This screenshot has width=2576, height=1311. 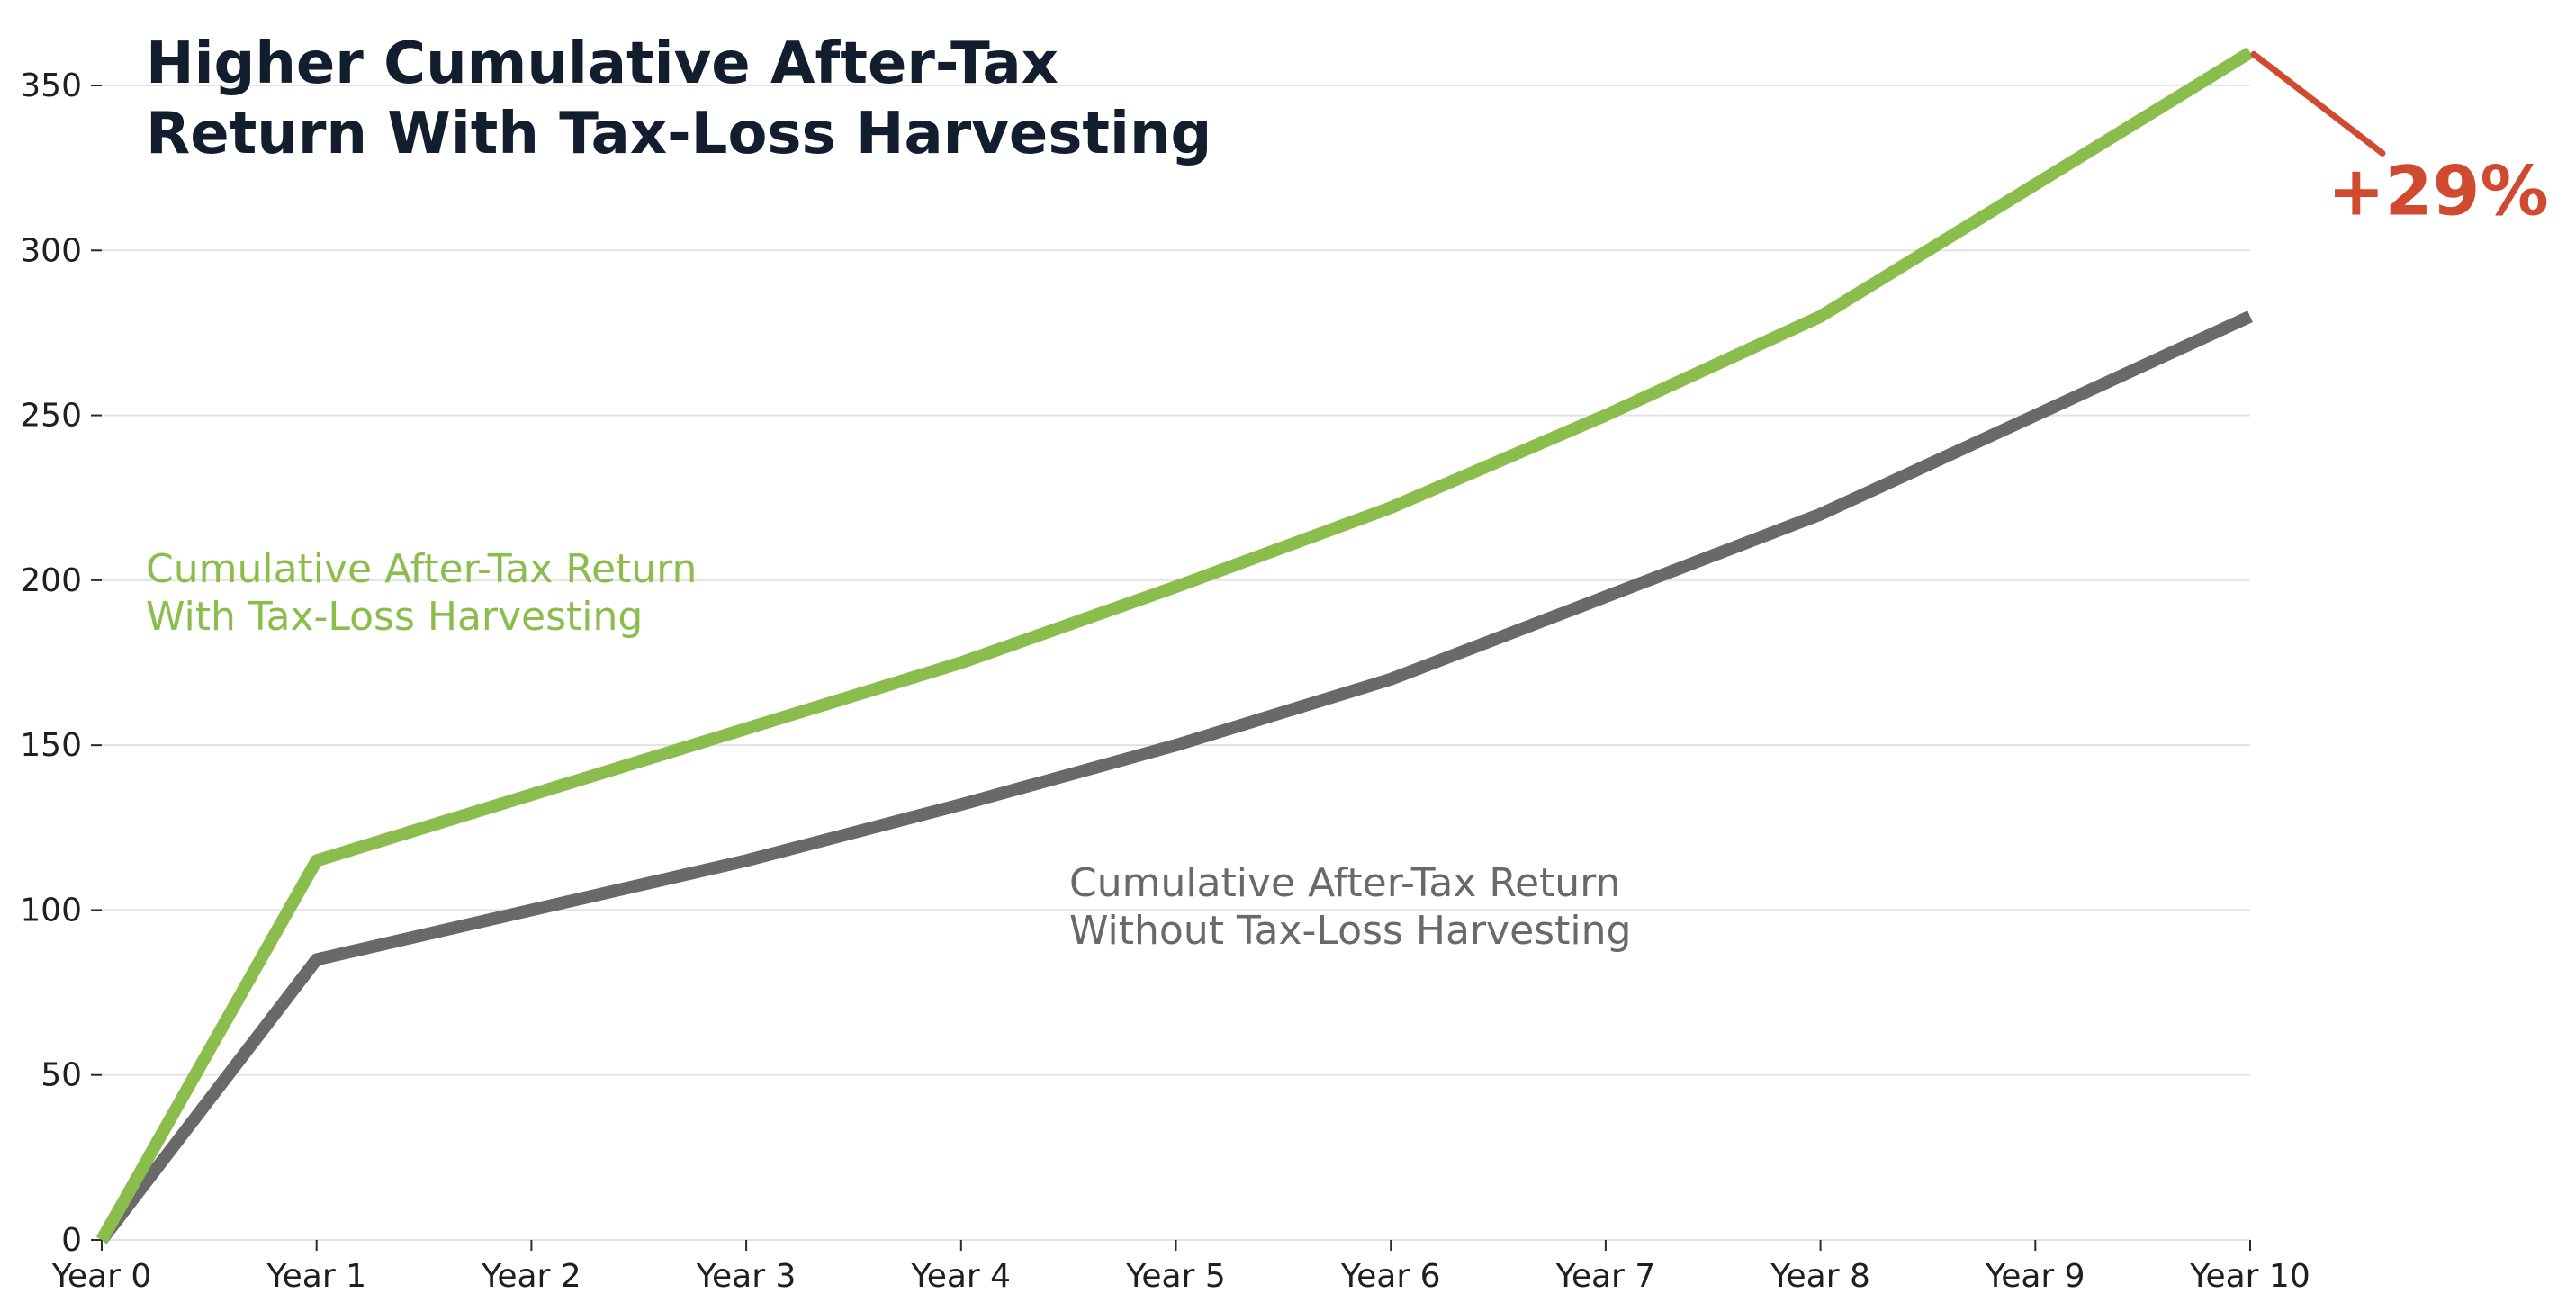 I want to click on y-tick-label: 0, so click(x=71, y=1240).